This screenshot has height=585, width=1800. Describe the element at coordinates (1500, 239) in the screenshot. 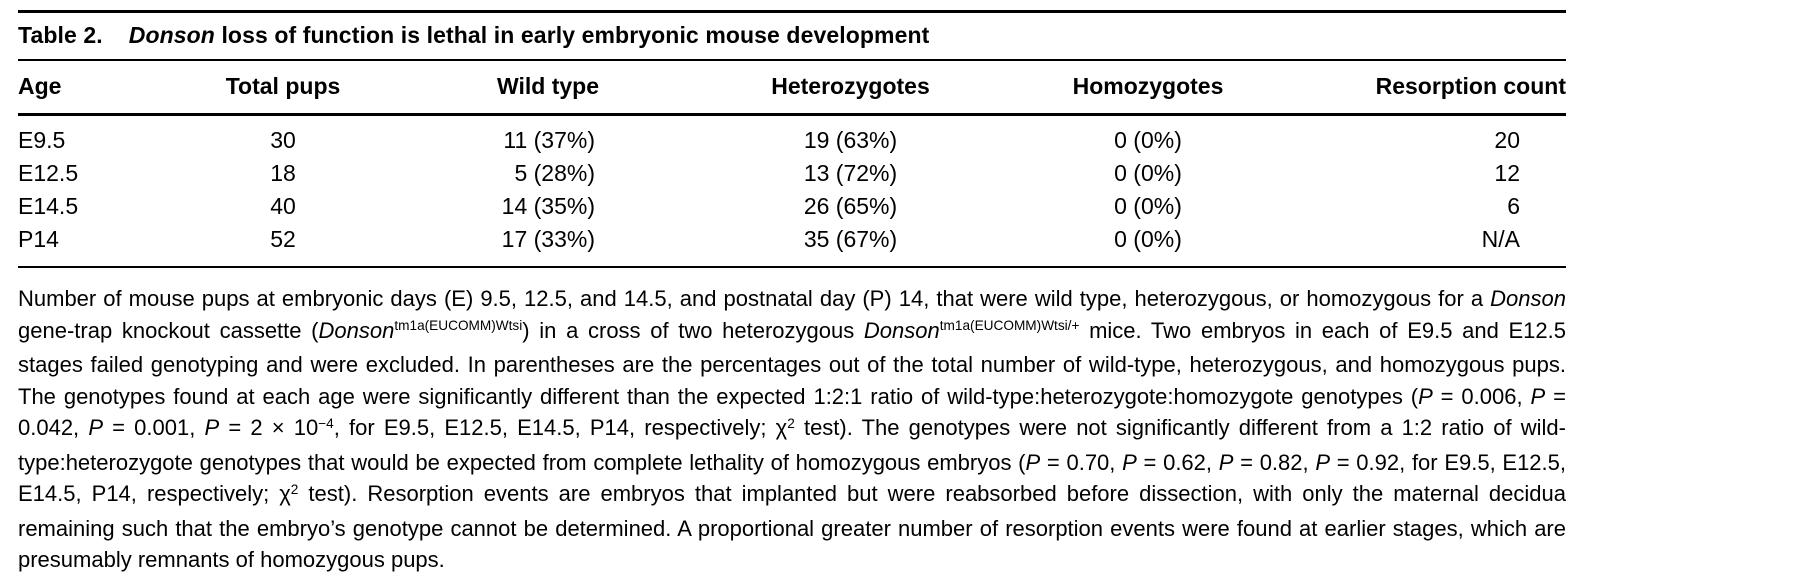

I see `cell-resorption-count: N/A` at that location.